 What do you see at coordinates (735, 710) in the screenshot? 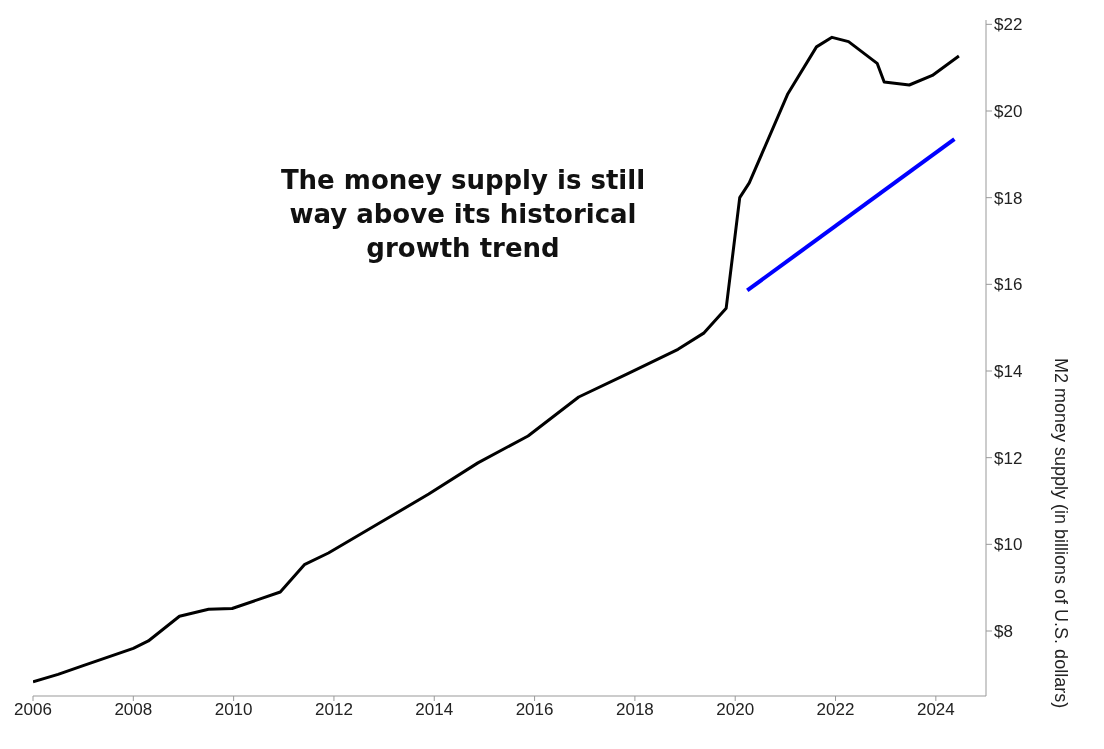
I see `x-tick-label: 2020` at bounding box center [735, 710].